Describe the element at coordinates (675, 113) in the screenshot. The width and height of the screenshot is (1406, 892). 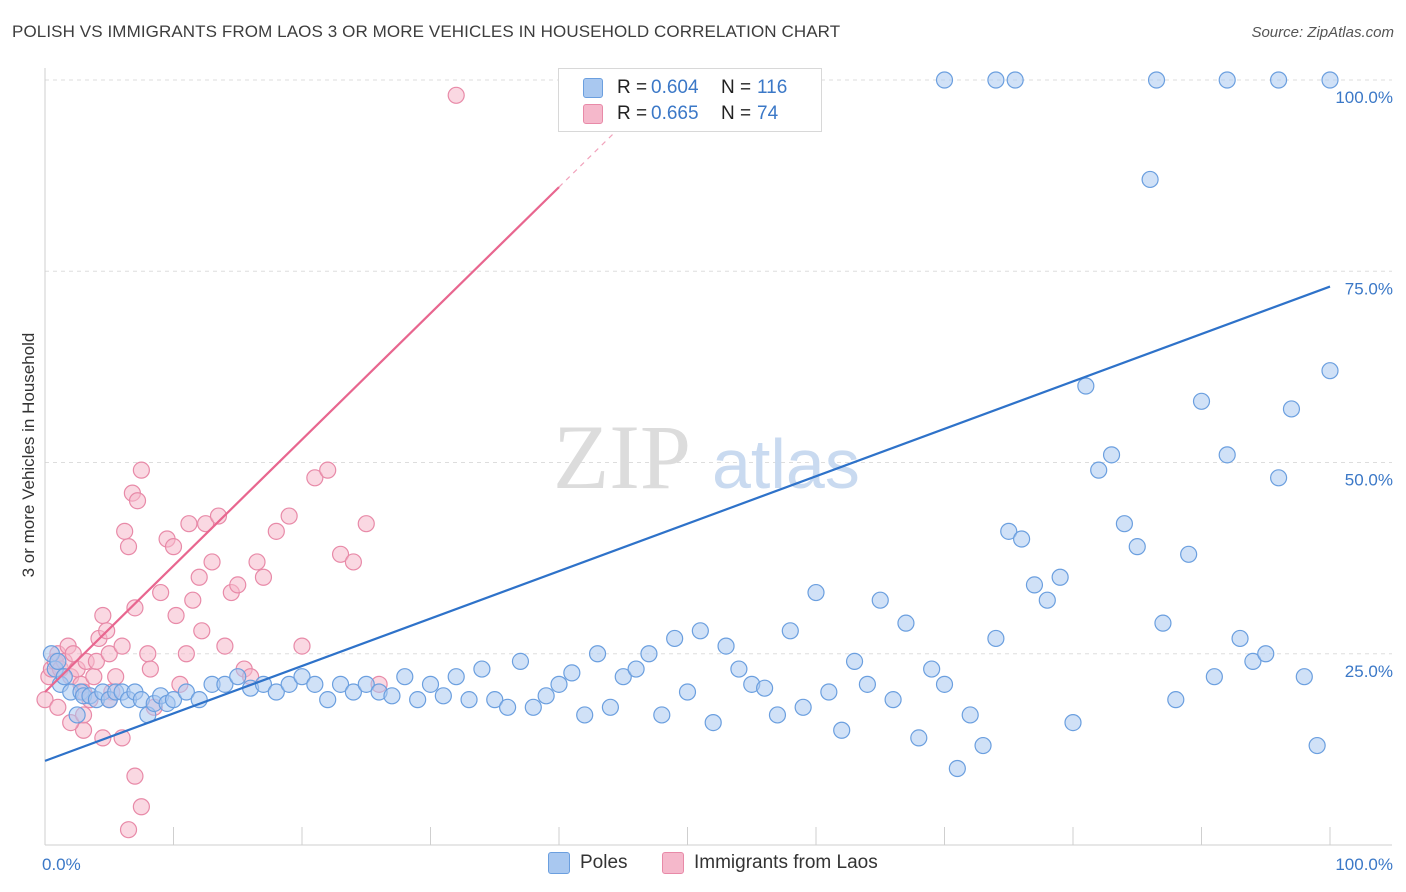
I see `r-value: 0.665` at that location.